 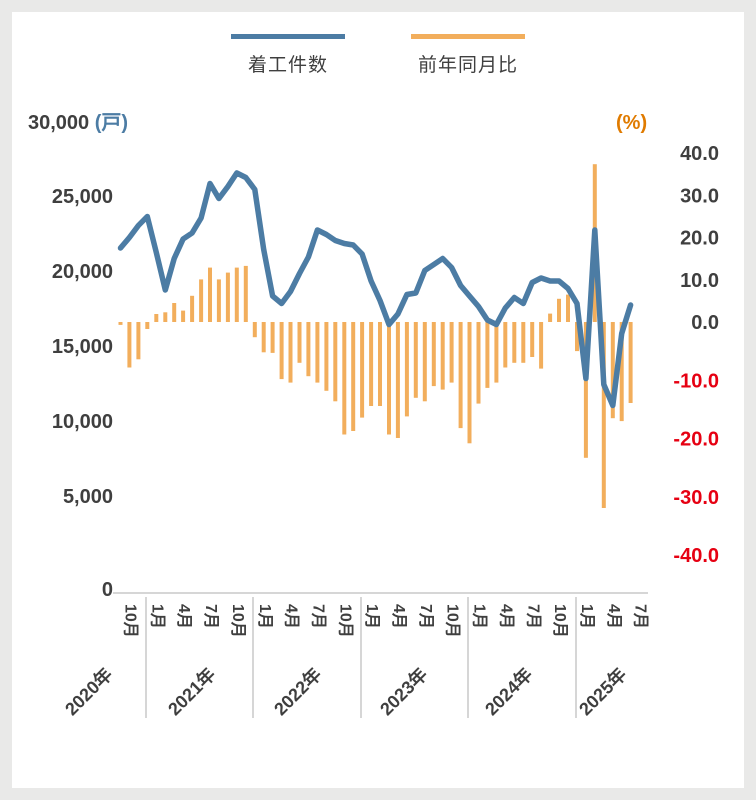 What do you see at coordinates (88, 691) in the screenshot?
I see `year-label: 2020年` at bounding box center [88, 691].